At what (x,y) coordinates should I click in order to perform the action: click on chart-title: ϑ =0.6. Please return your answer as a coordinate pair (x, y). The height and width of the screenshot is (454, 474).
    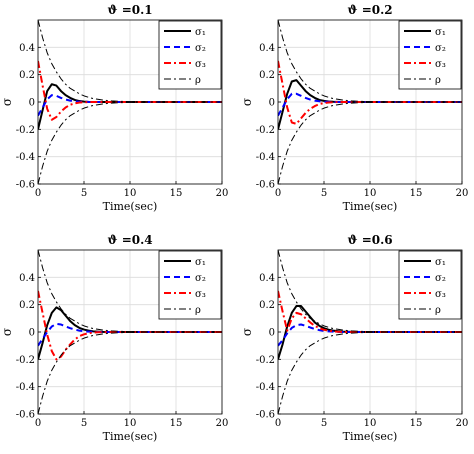
    Looking at the image, I should click on (369, 240).